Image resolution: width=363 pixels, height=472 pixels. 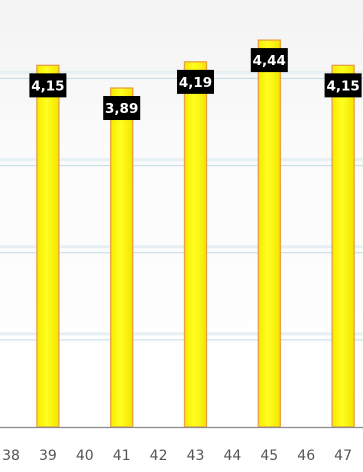 What do you see at coordinates (122, 456) in the screenshot?
I see `x-tick-label-41: 41` at bounding box center [122, 456].